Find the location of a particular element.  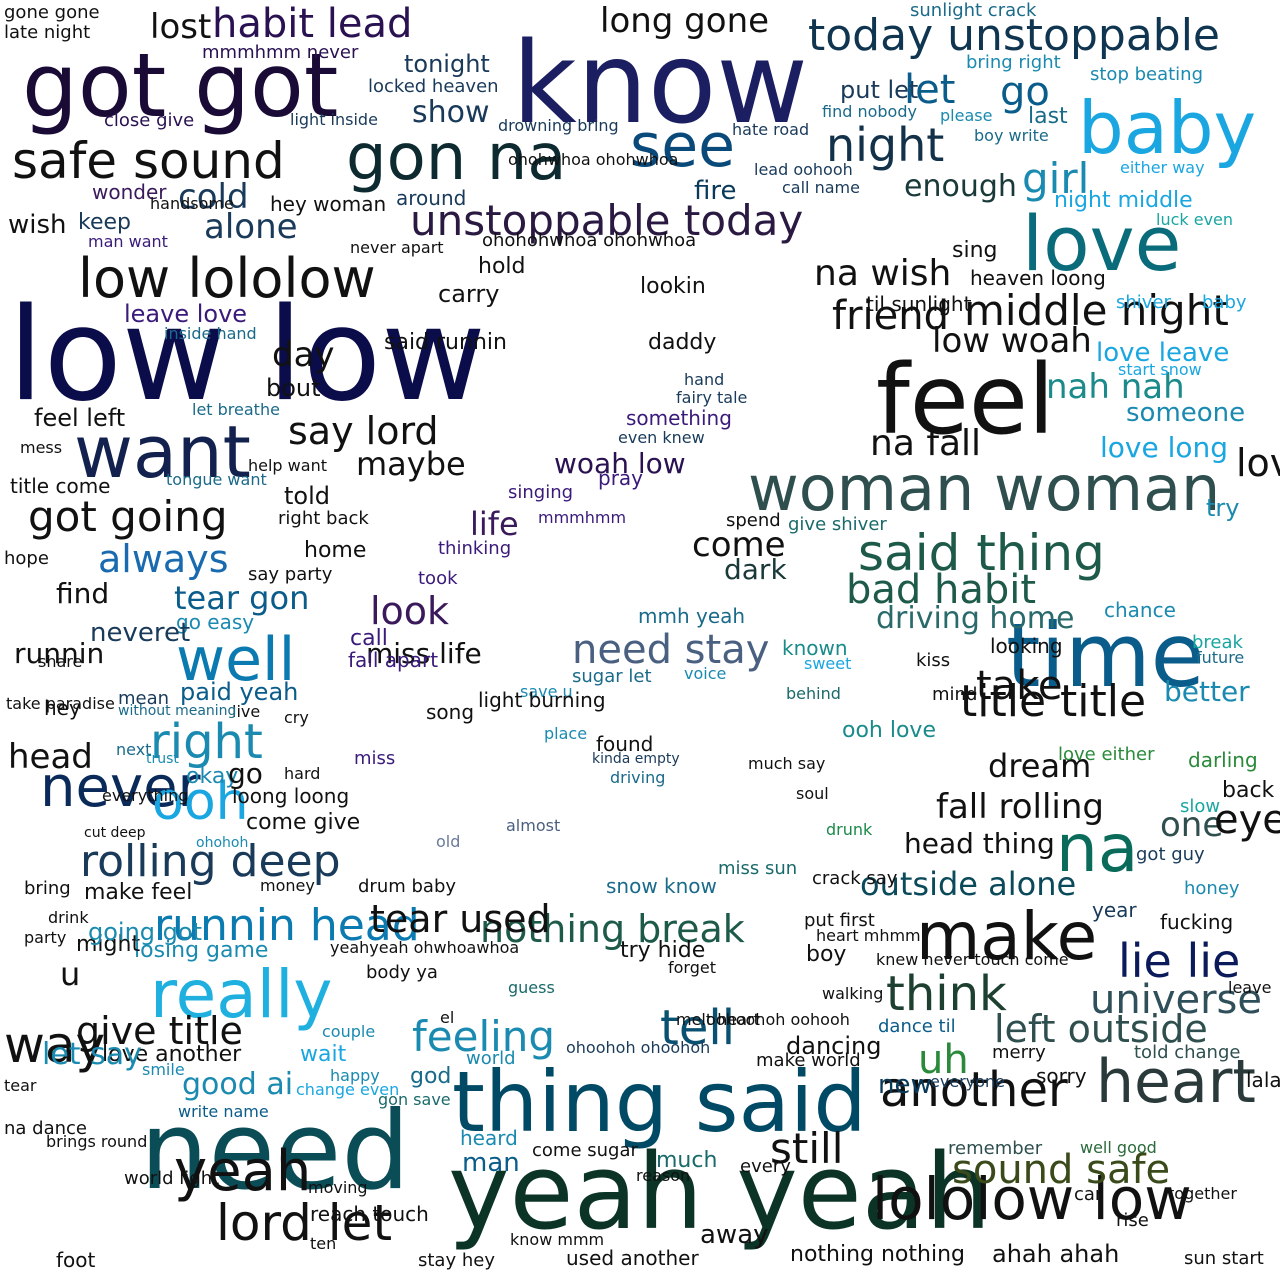

word: guess is located at coordinates (531, 987).